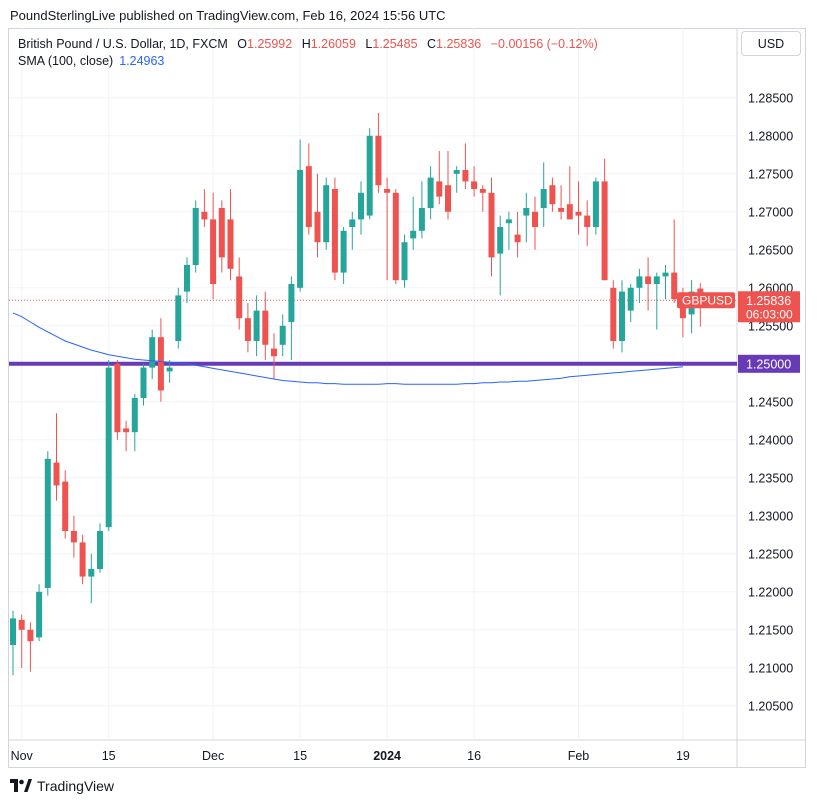  I want to click on x-tick-label: 19, so click(683, 756).